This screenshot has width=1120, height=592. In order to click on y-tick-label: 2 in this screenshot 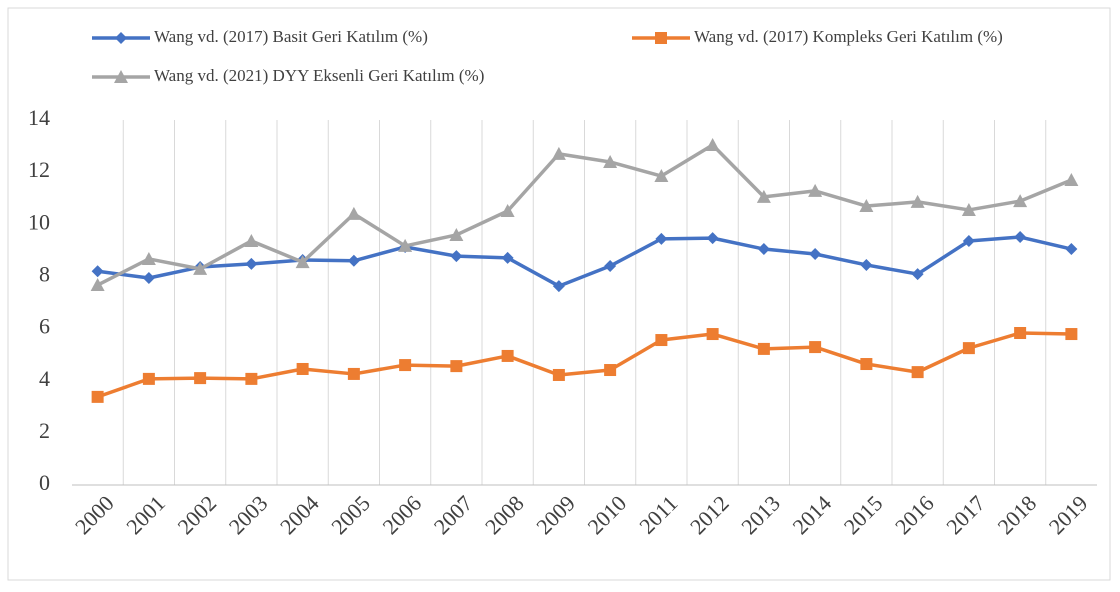, I will do `click(44, 430)`.